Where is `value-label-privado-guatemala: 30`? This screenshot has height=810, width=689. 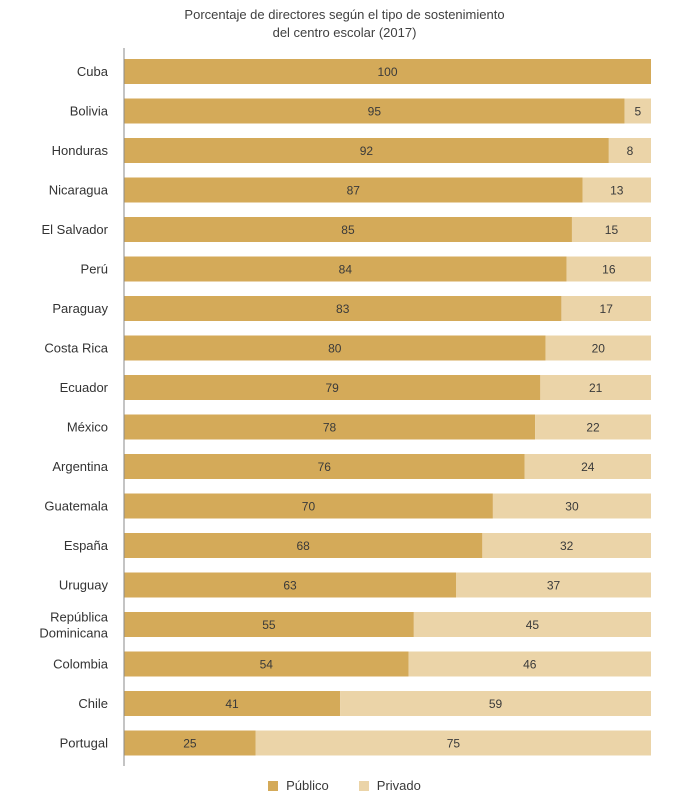 value-label-privado-guatemala: 30 is located at coordinates (572, 507).